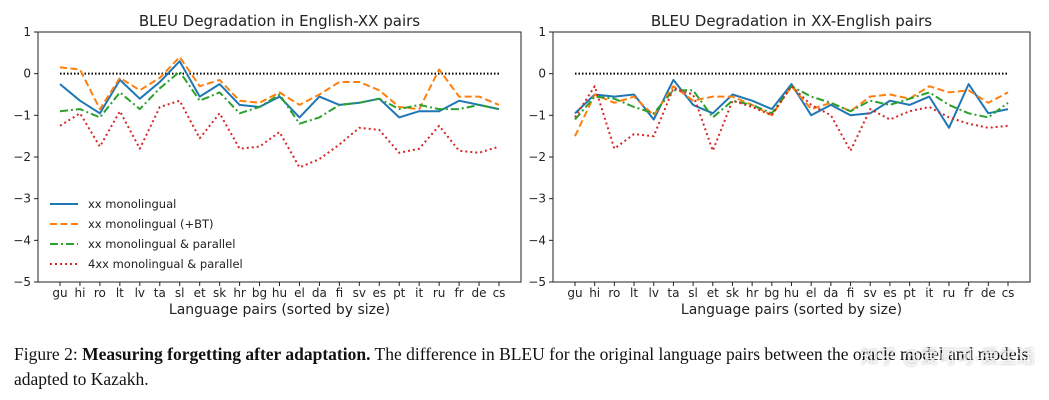 The height and width of the screenshot is (400, 1049). What do you see at coordinates (48, 354) in the screenshot?
I see `caption-prefix: Figure 2:` at bounding box center [48, 354].